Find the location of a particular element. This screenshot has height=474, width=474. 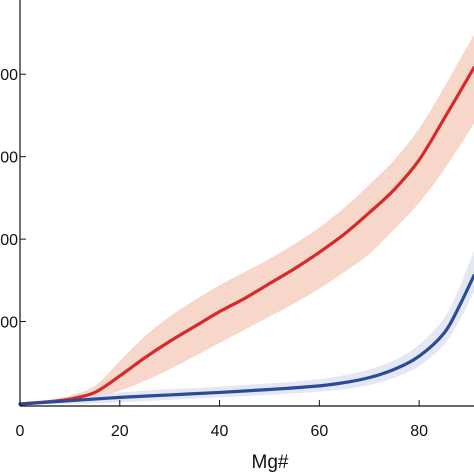

y-tick-label-500: 500 is located at coordinates (9, 323).